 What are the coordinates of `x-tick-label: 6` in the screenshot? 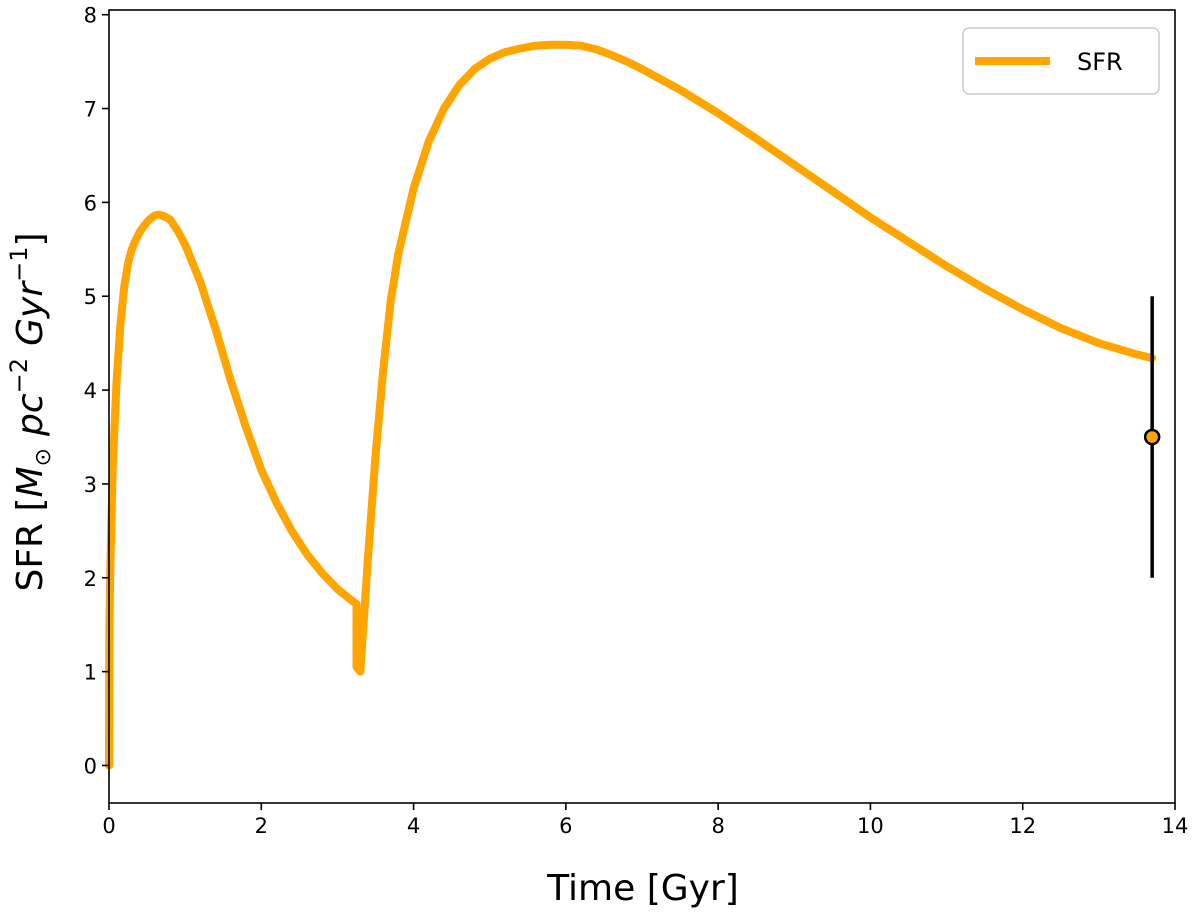 It's located at (565, 826).